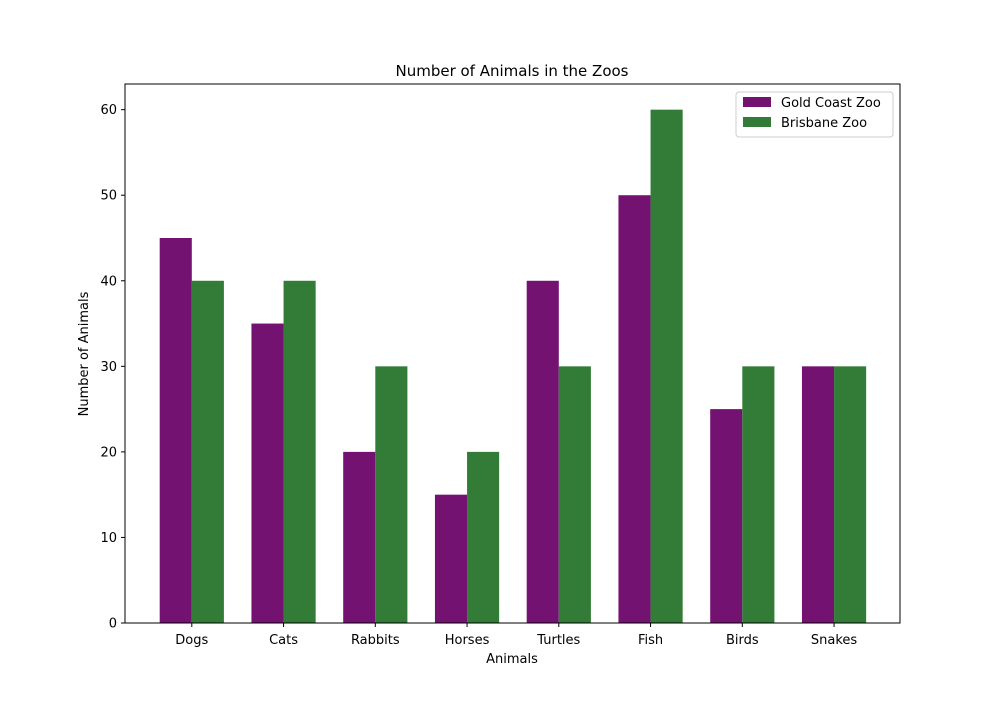 The width and height of the screenshot is (1000, 704). Describe the element at coordinates (191, 640) in the screenshot. I see `x-tick-label: Dogs` at that location.